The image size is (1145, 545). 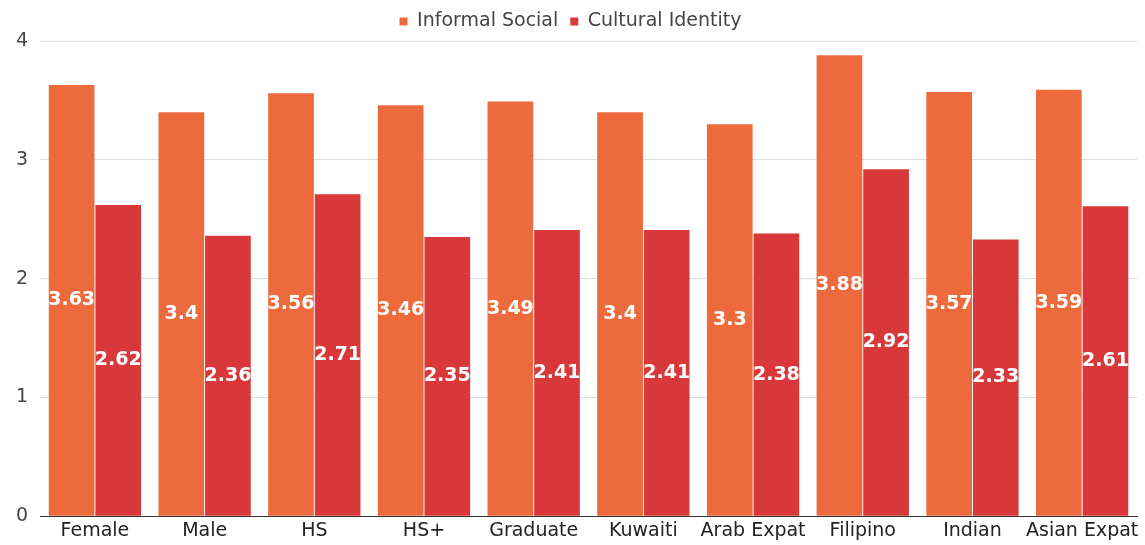 I want to click on data-label: 2.38, so click(x=776, y=372).